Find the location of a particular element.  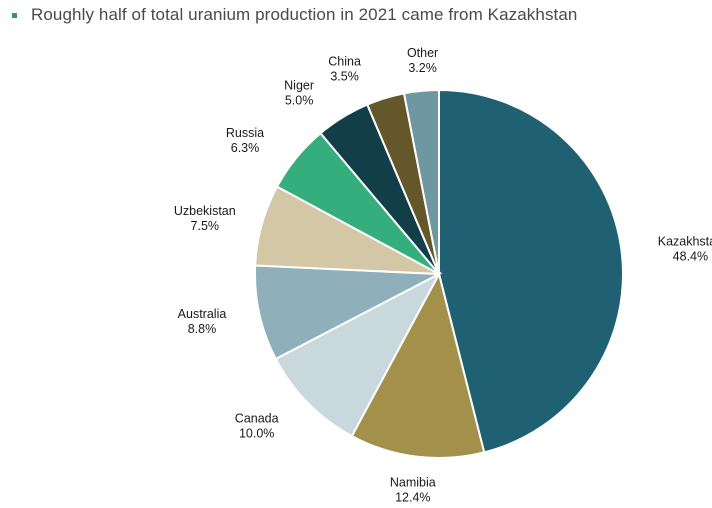

data-label-canada: Canada 10.0% is located at coordinates (257, 425).